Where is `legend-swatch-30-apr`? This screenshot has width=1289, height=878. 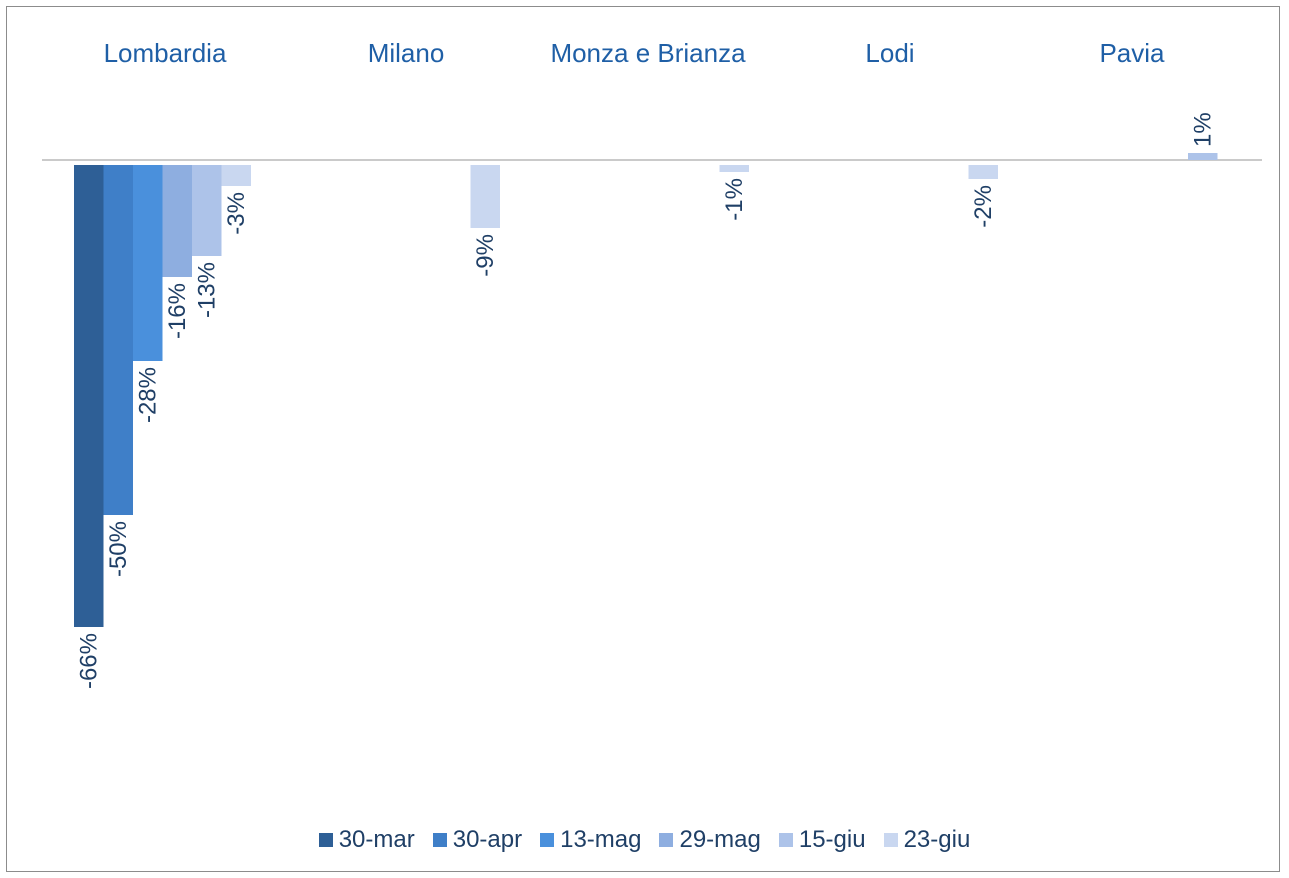
legend-swatch-30-apr is located at coordinates (439, 840).